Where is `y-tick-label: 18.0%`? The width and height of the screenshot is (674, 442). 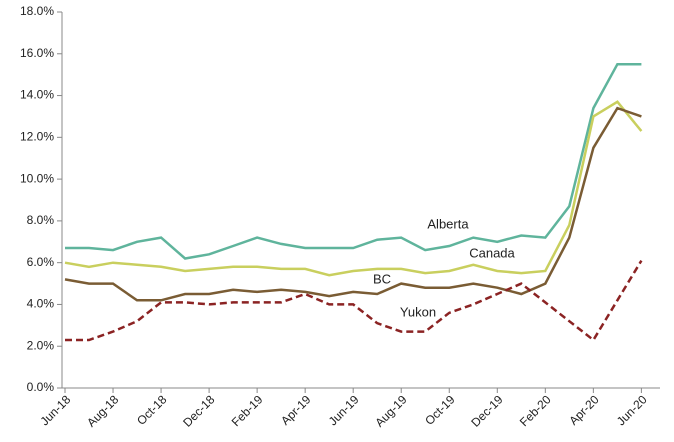 y-tick-label: 18.0% is located at coordinates (37, 11).